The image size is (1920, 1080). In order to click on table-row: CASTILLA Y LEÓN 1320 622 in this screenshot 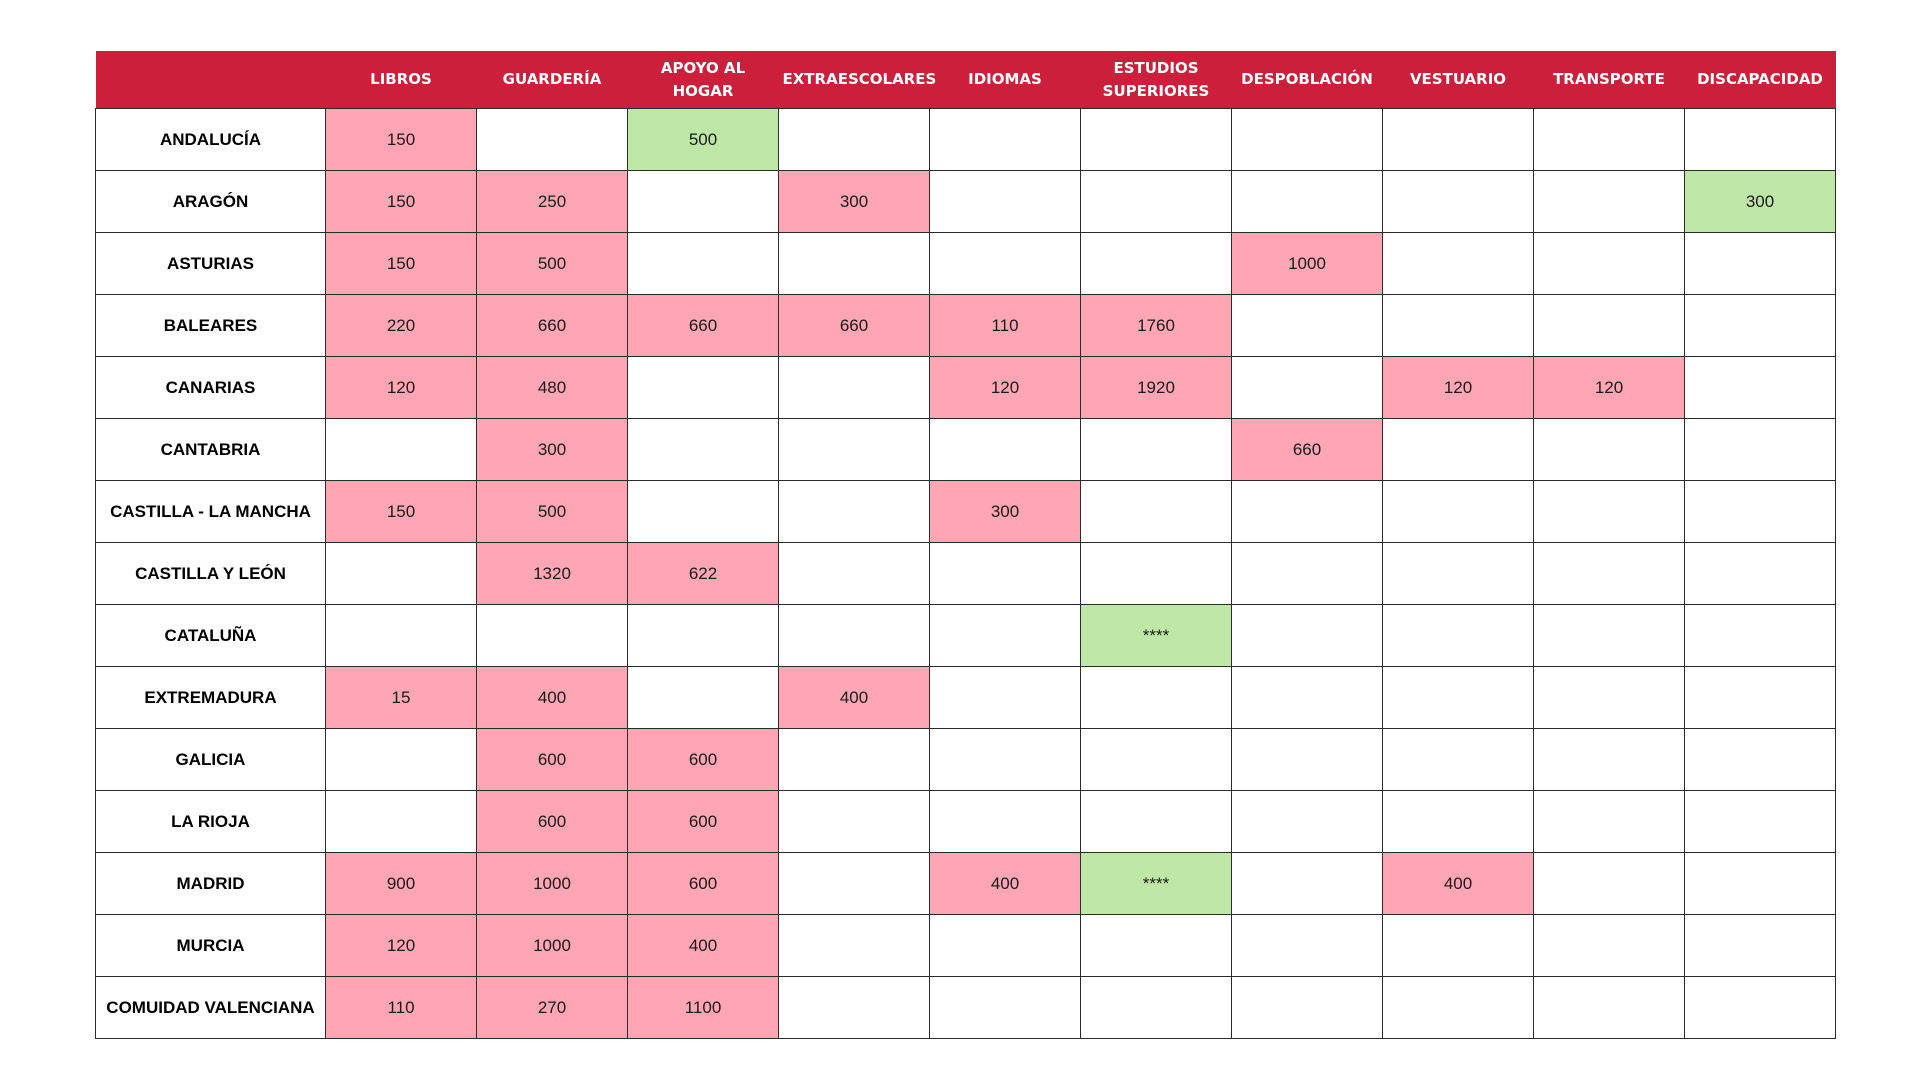, I will do `click(965, 573)`.